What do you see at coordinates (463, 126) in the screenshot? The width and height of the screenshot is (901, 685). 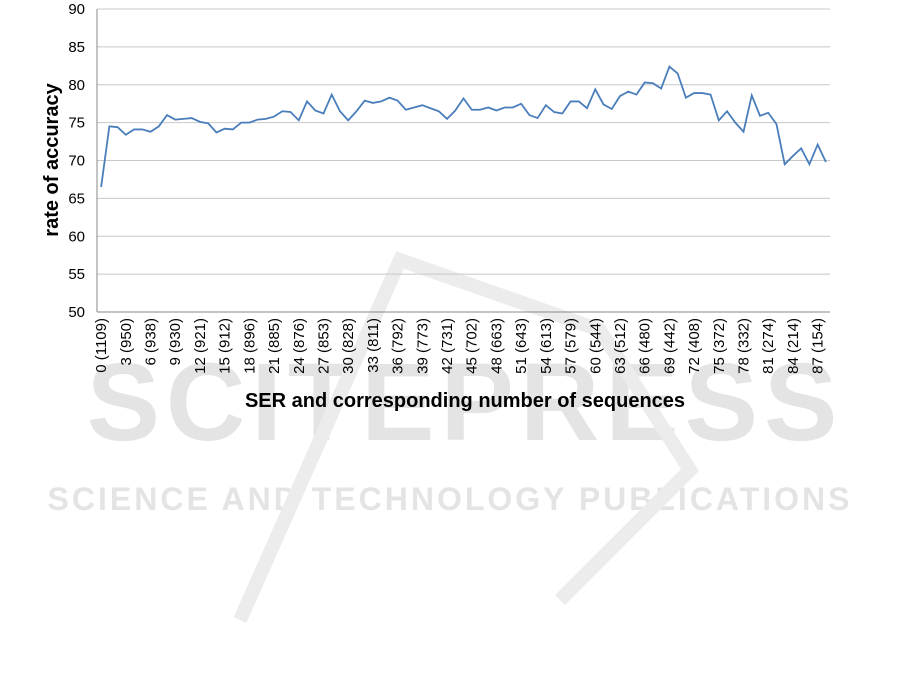 I see `data-line` at bounding box center [463, 126].